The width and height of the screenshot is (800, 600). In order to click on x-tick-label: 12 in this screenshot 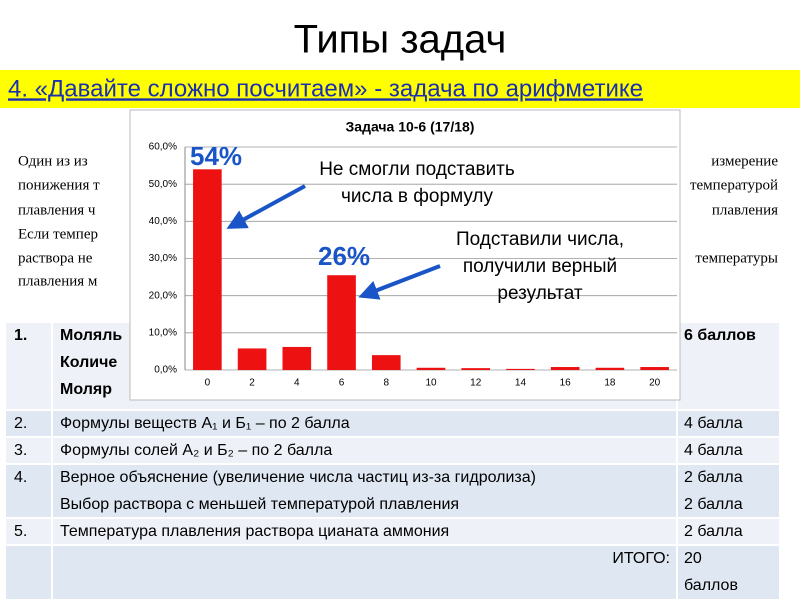, I will do `click(476, 383)`.